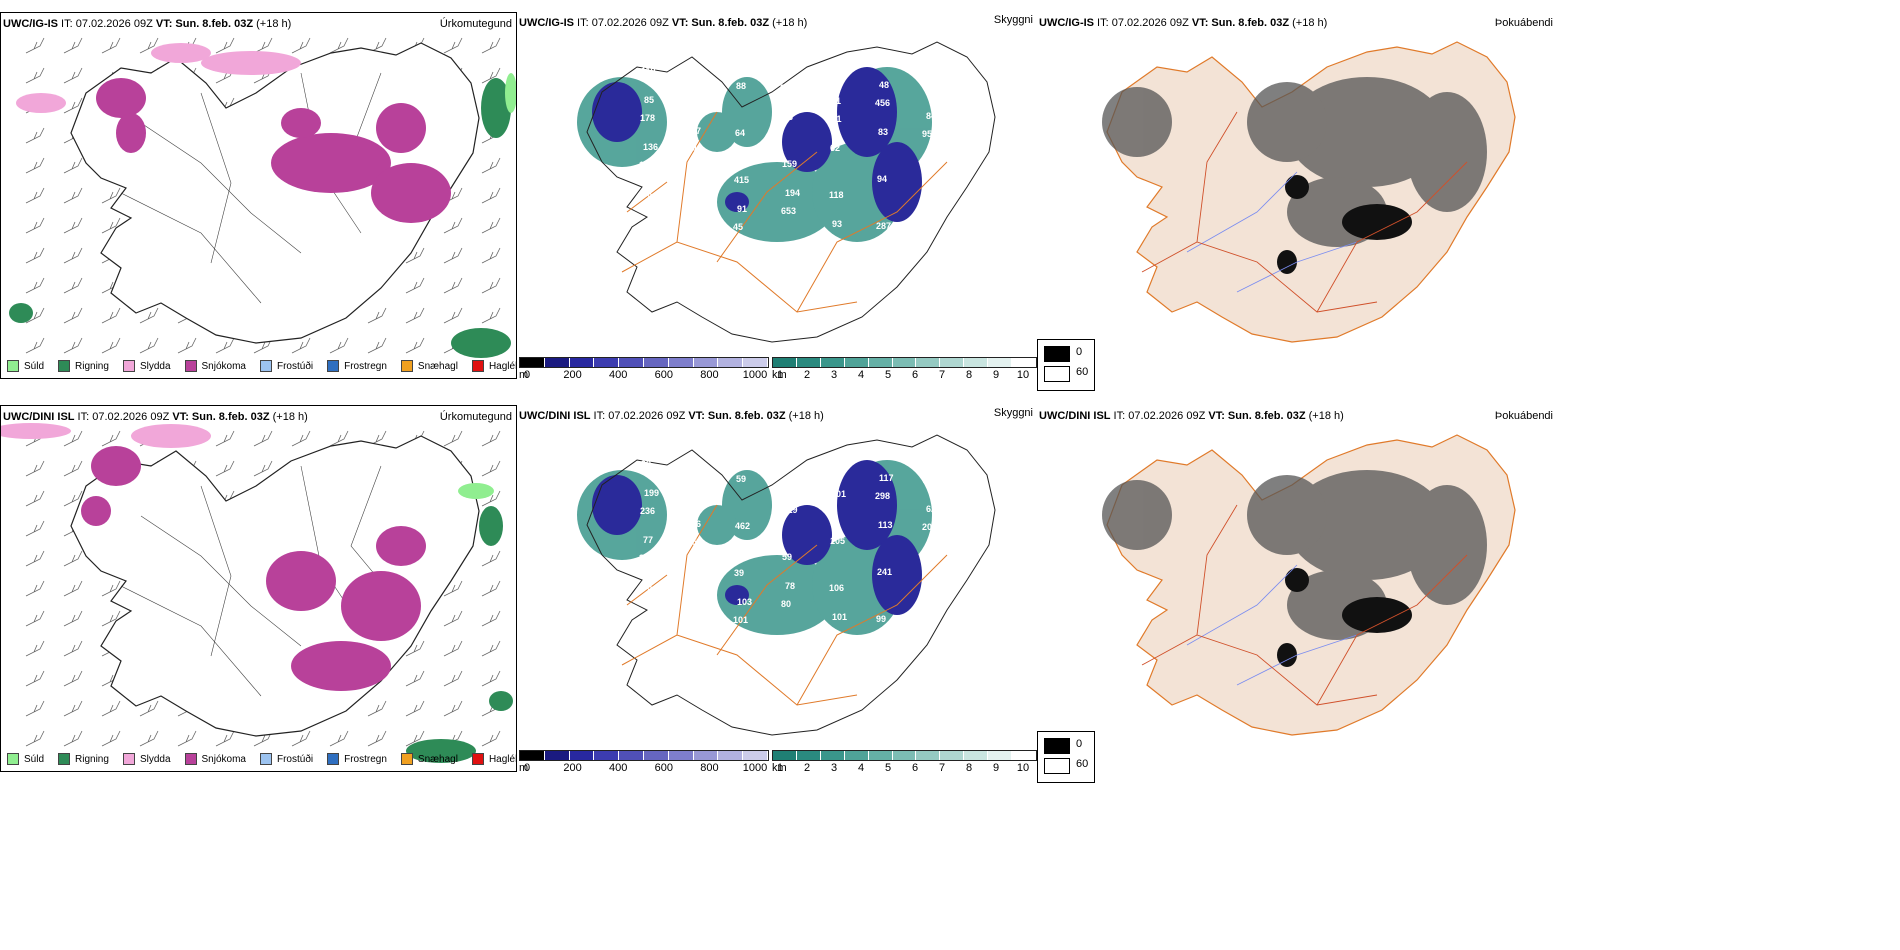 The image size is (1900, 950). Describe the element at coordinates (742, 209) in the screenshot. I see `visibility-label: 91` at that location.